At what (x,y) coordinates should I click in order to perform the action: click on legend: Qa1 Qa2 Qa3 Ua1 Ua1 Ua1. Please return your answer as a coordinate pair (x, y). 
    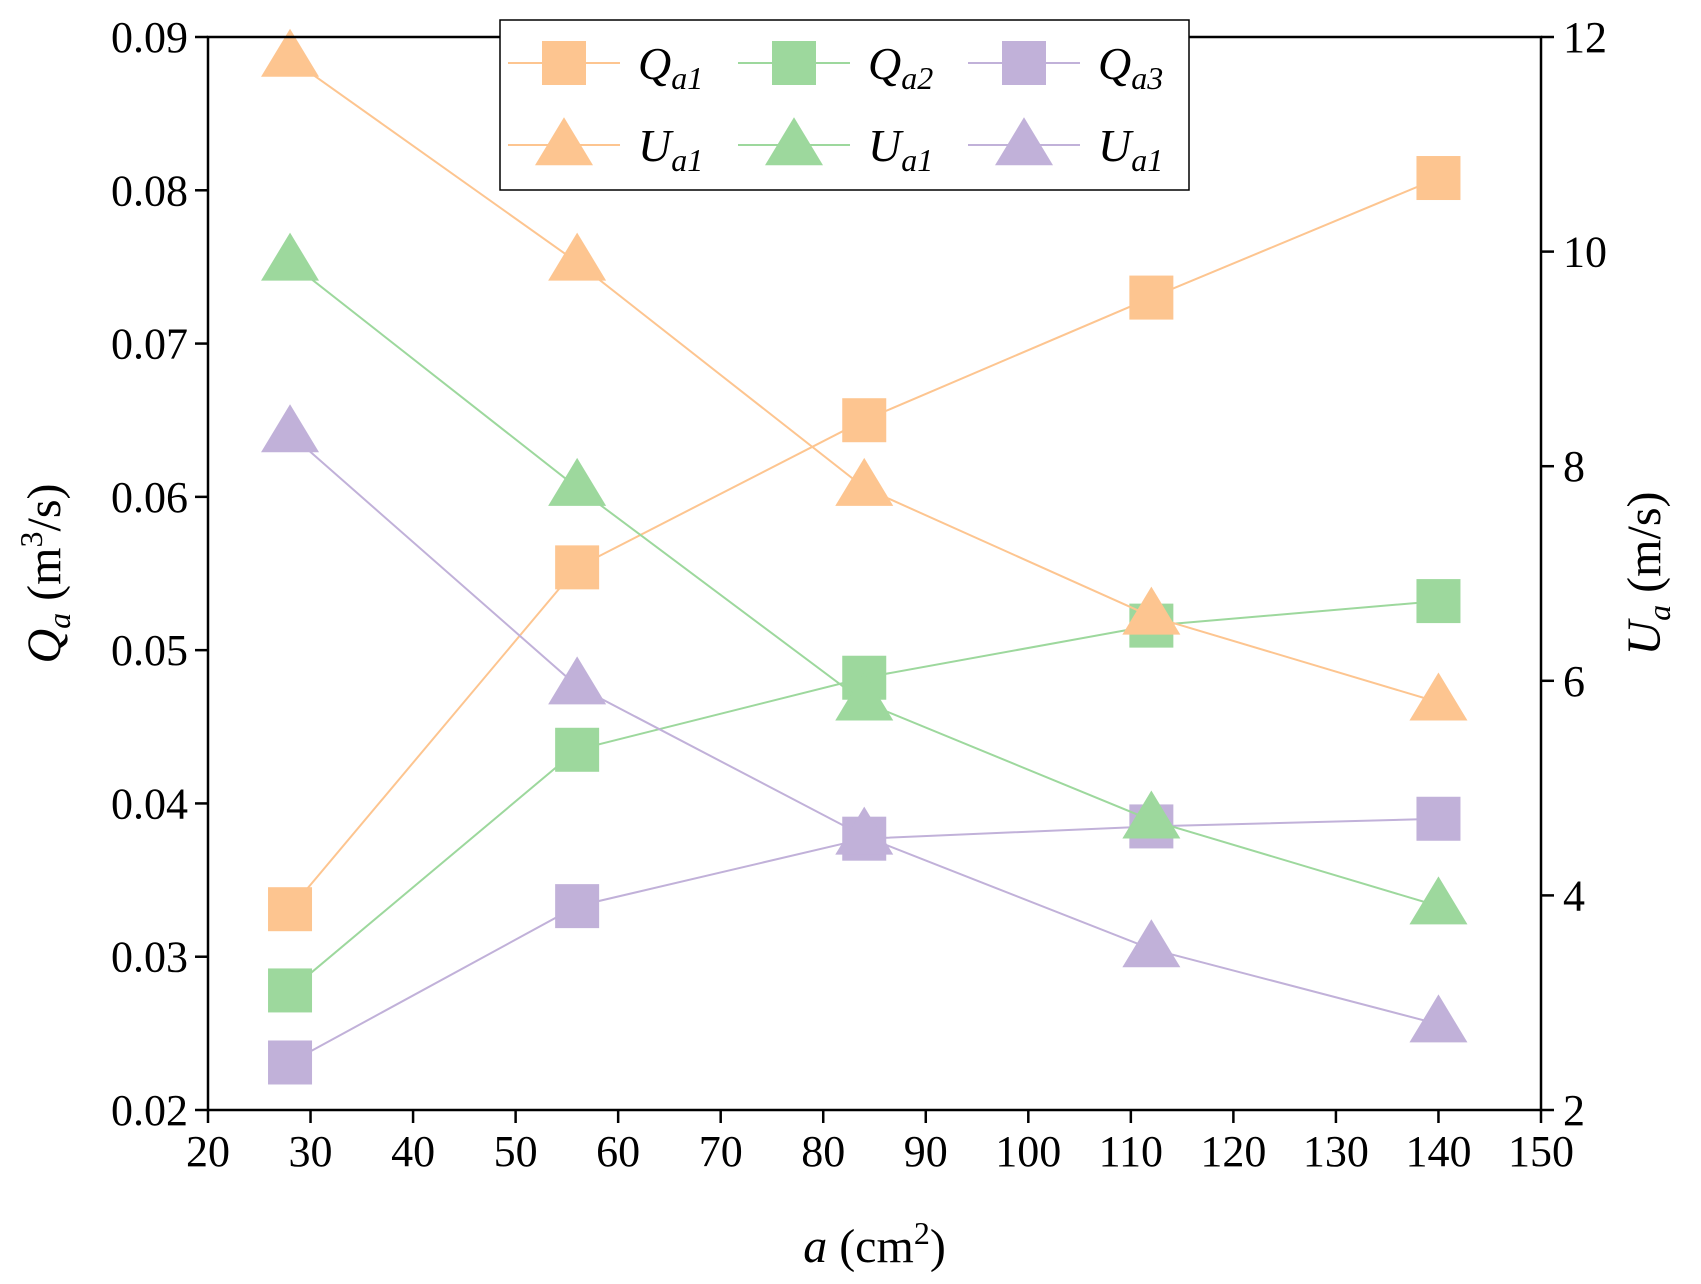
    Looking at the image, I should click on (844, 105).